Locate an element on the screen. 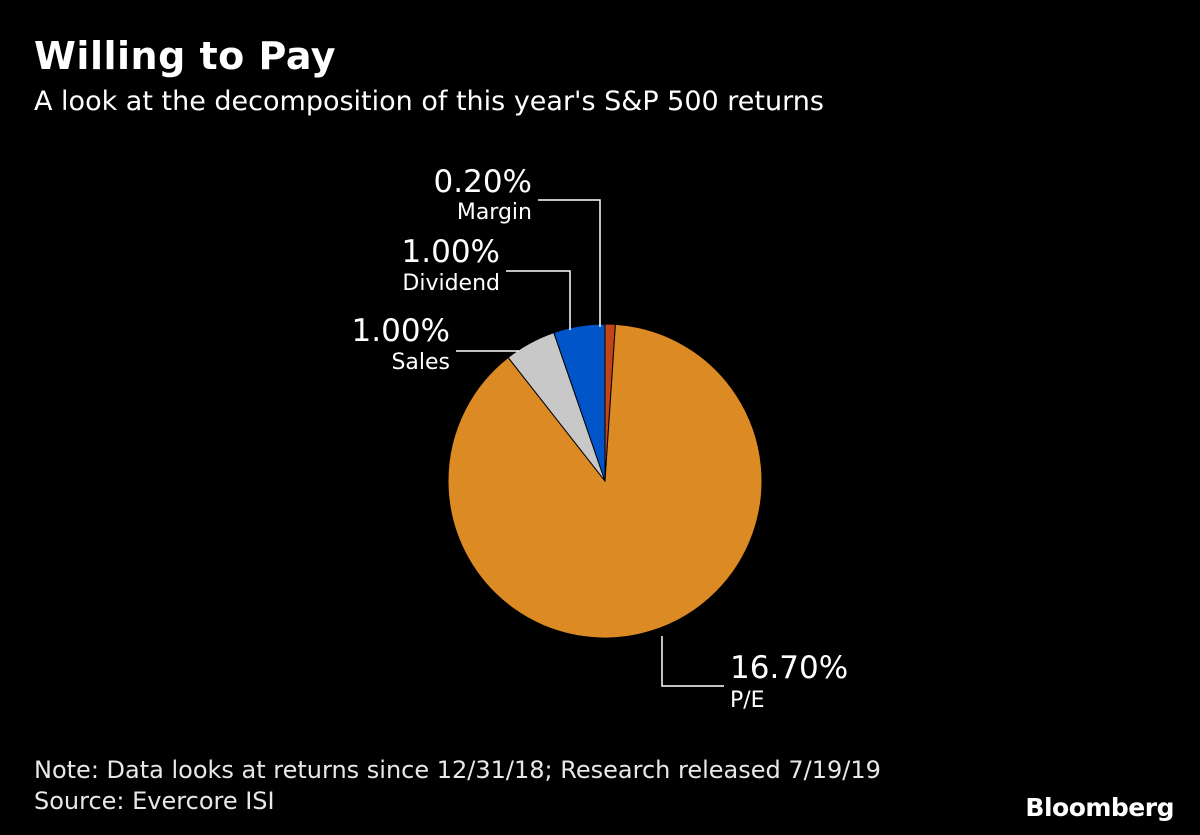 This screenshot has width=1200, height=835. category-label-sales: Sales is located at coordinates (420, 362).